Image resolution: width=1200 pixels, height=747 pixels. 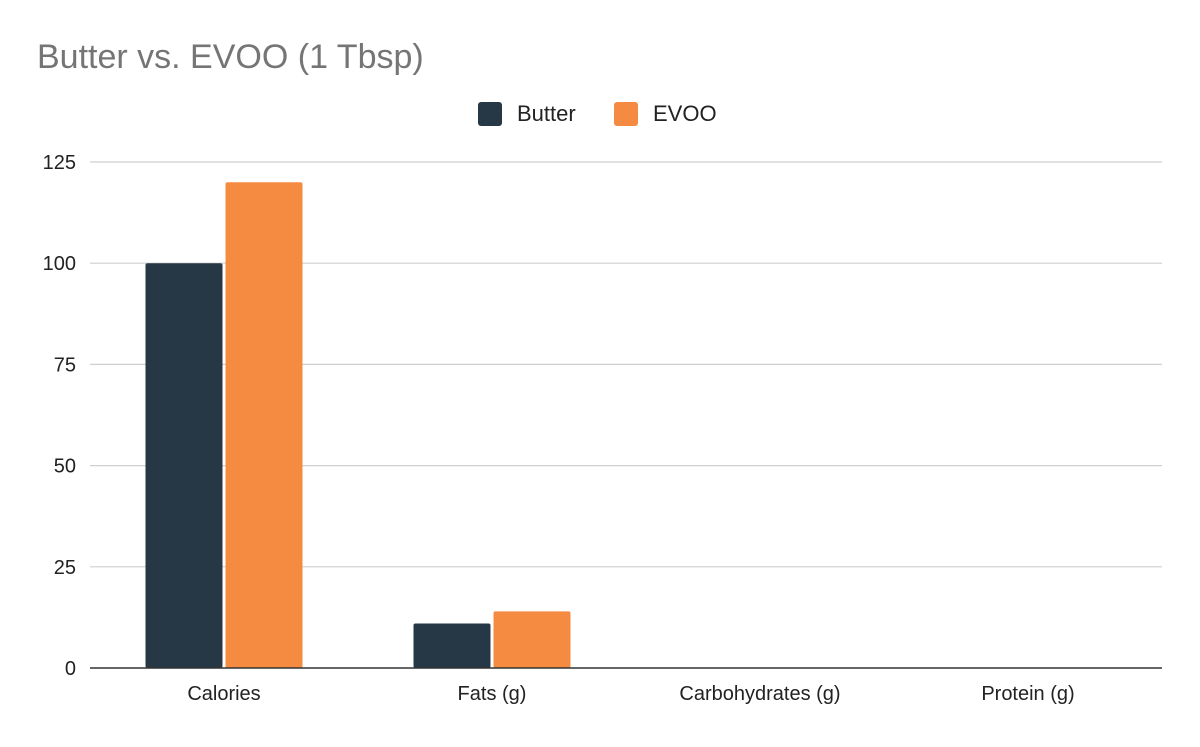 What do you see at coordinates (452, 645) in the screenshot?
I see `bar-butter-fats-g` at bounding box center [452, 645].